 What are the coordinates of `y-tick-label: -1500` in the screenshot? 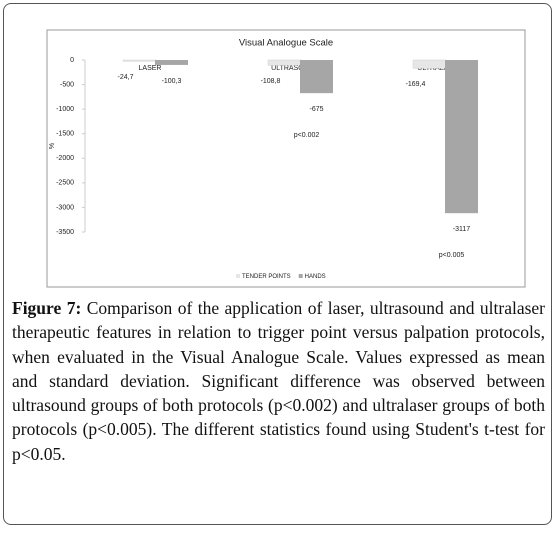 It's located at (65, 134).